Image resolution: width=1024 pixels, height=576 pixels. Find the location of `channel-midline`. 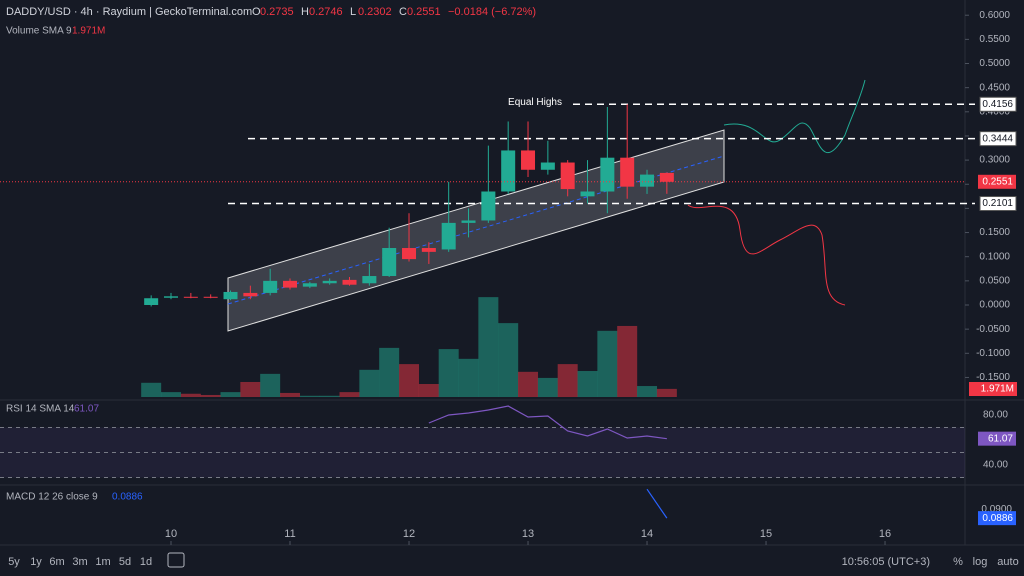

channel-midline is located at coordinates (476, 230).